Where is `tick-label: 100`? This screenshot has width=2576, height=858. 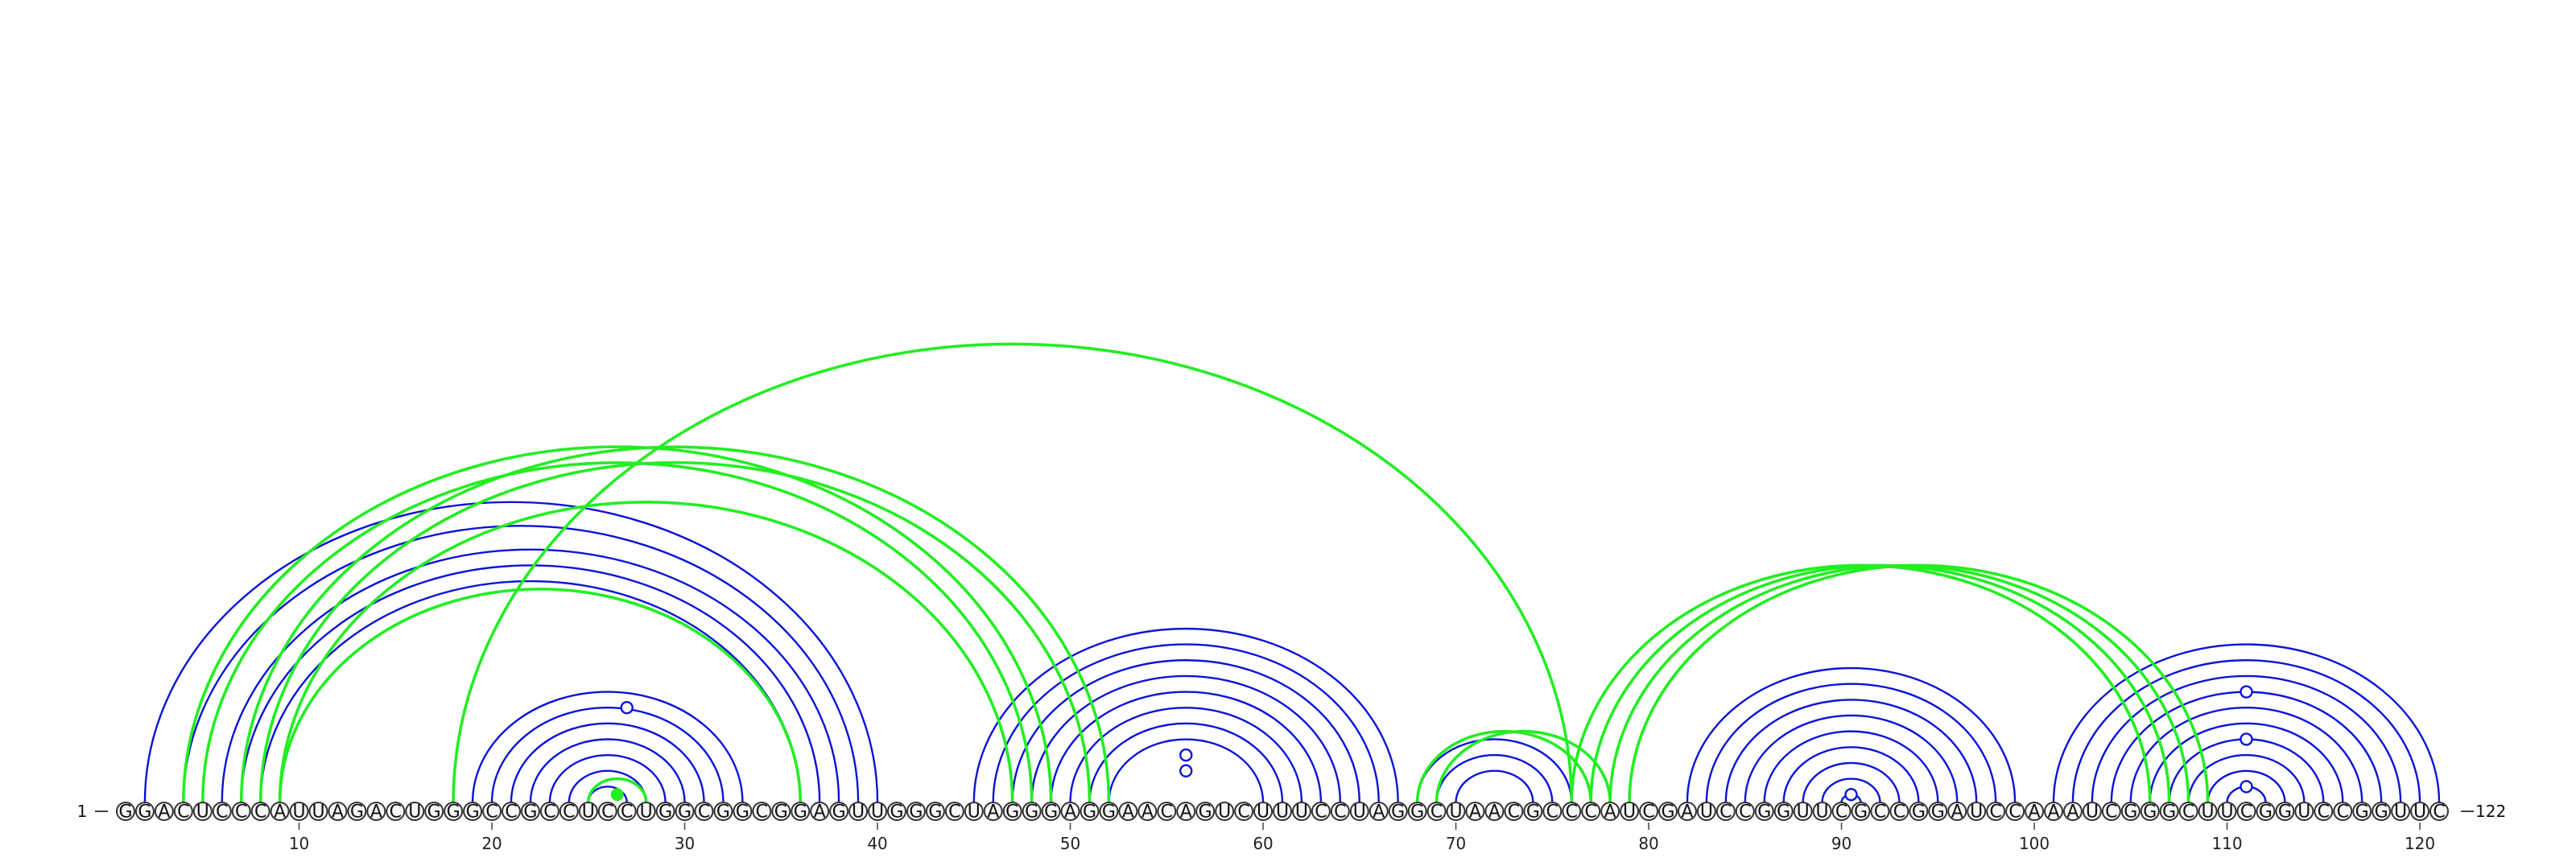 tick-label: 100 is located at coordinates (2034, 844).